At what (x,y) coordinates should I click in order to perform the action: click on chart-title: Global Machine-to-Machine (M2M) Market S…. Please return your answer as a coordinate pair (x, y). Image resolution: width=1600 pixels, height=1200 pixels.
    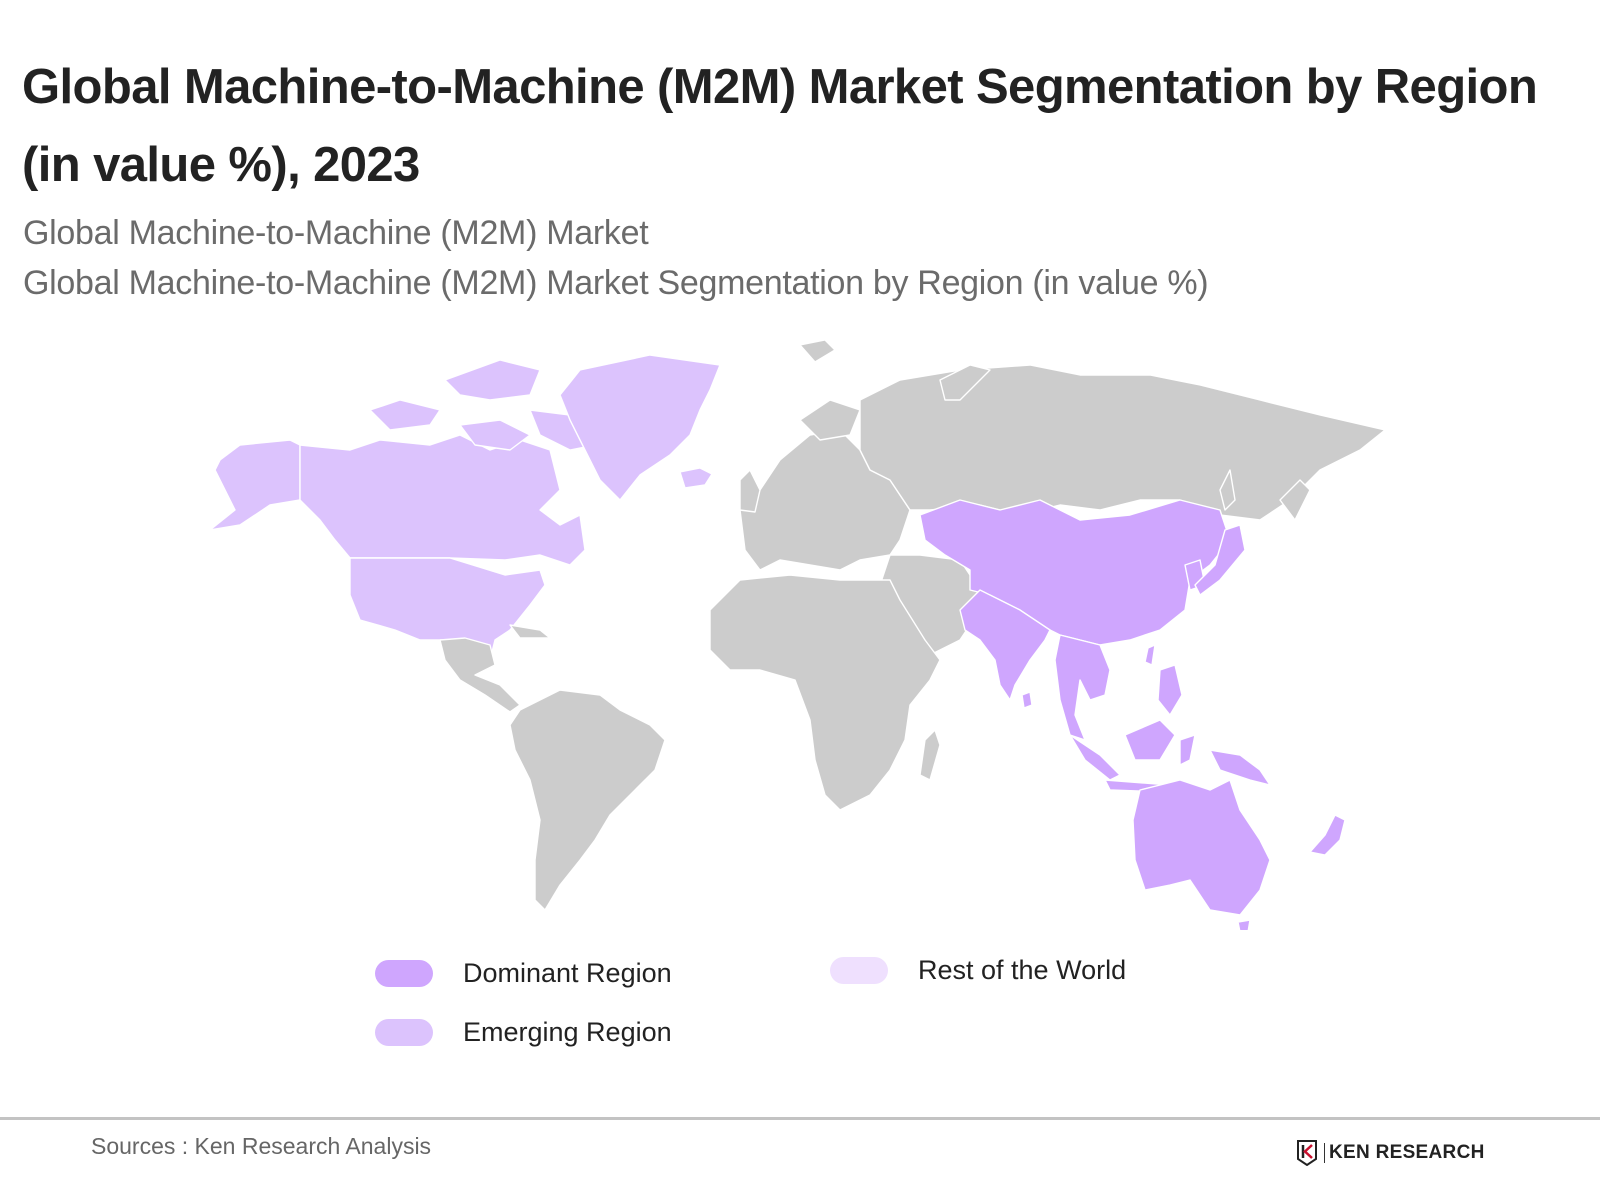
    Looking at the image, I should click on (780, 126).